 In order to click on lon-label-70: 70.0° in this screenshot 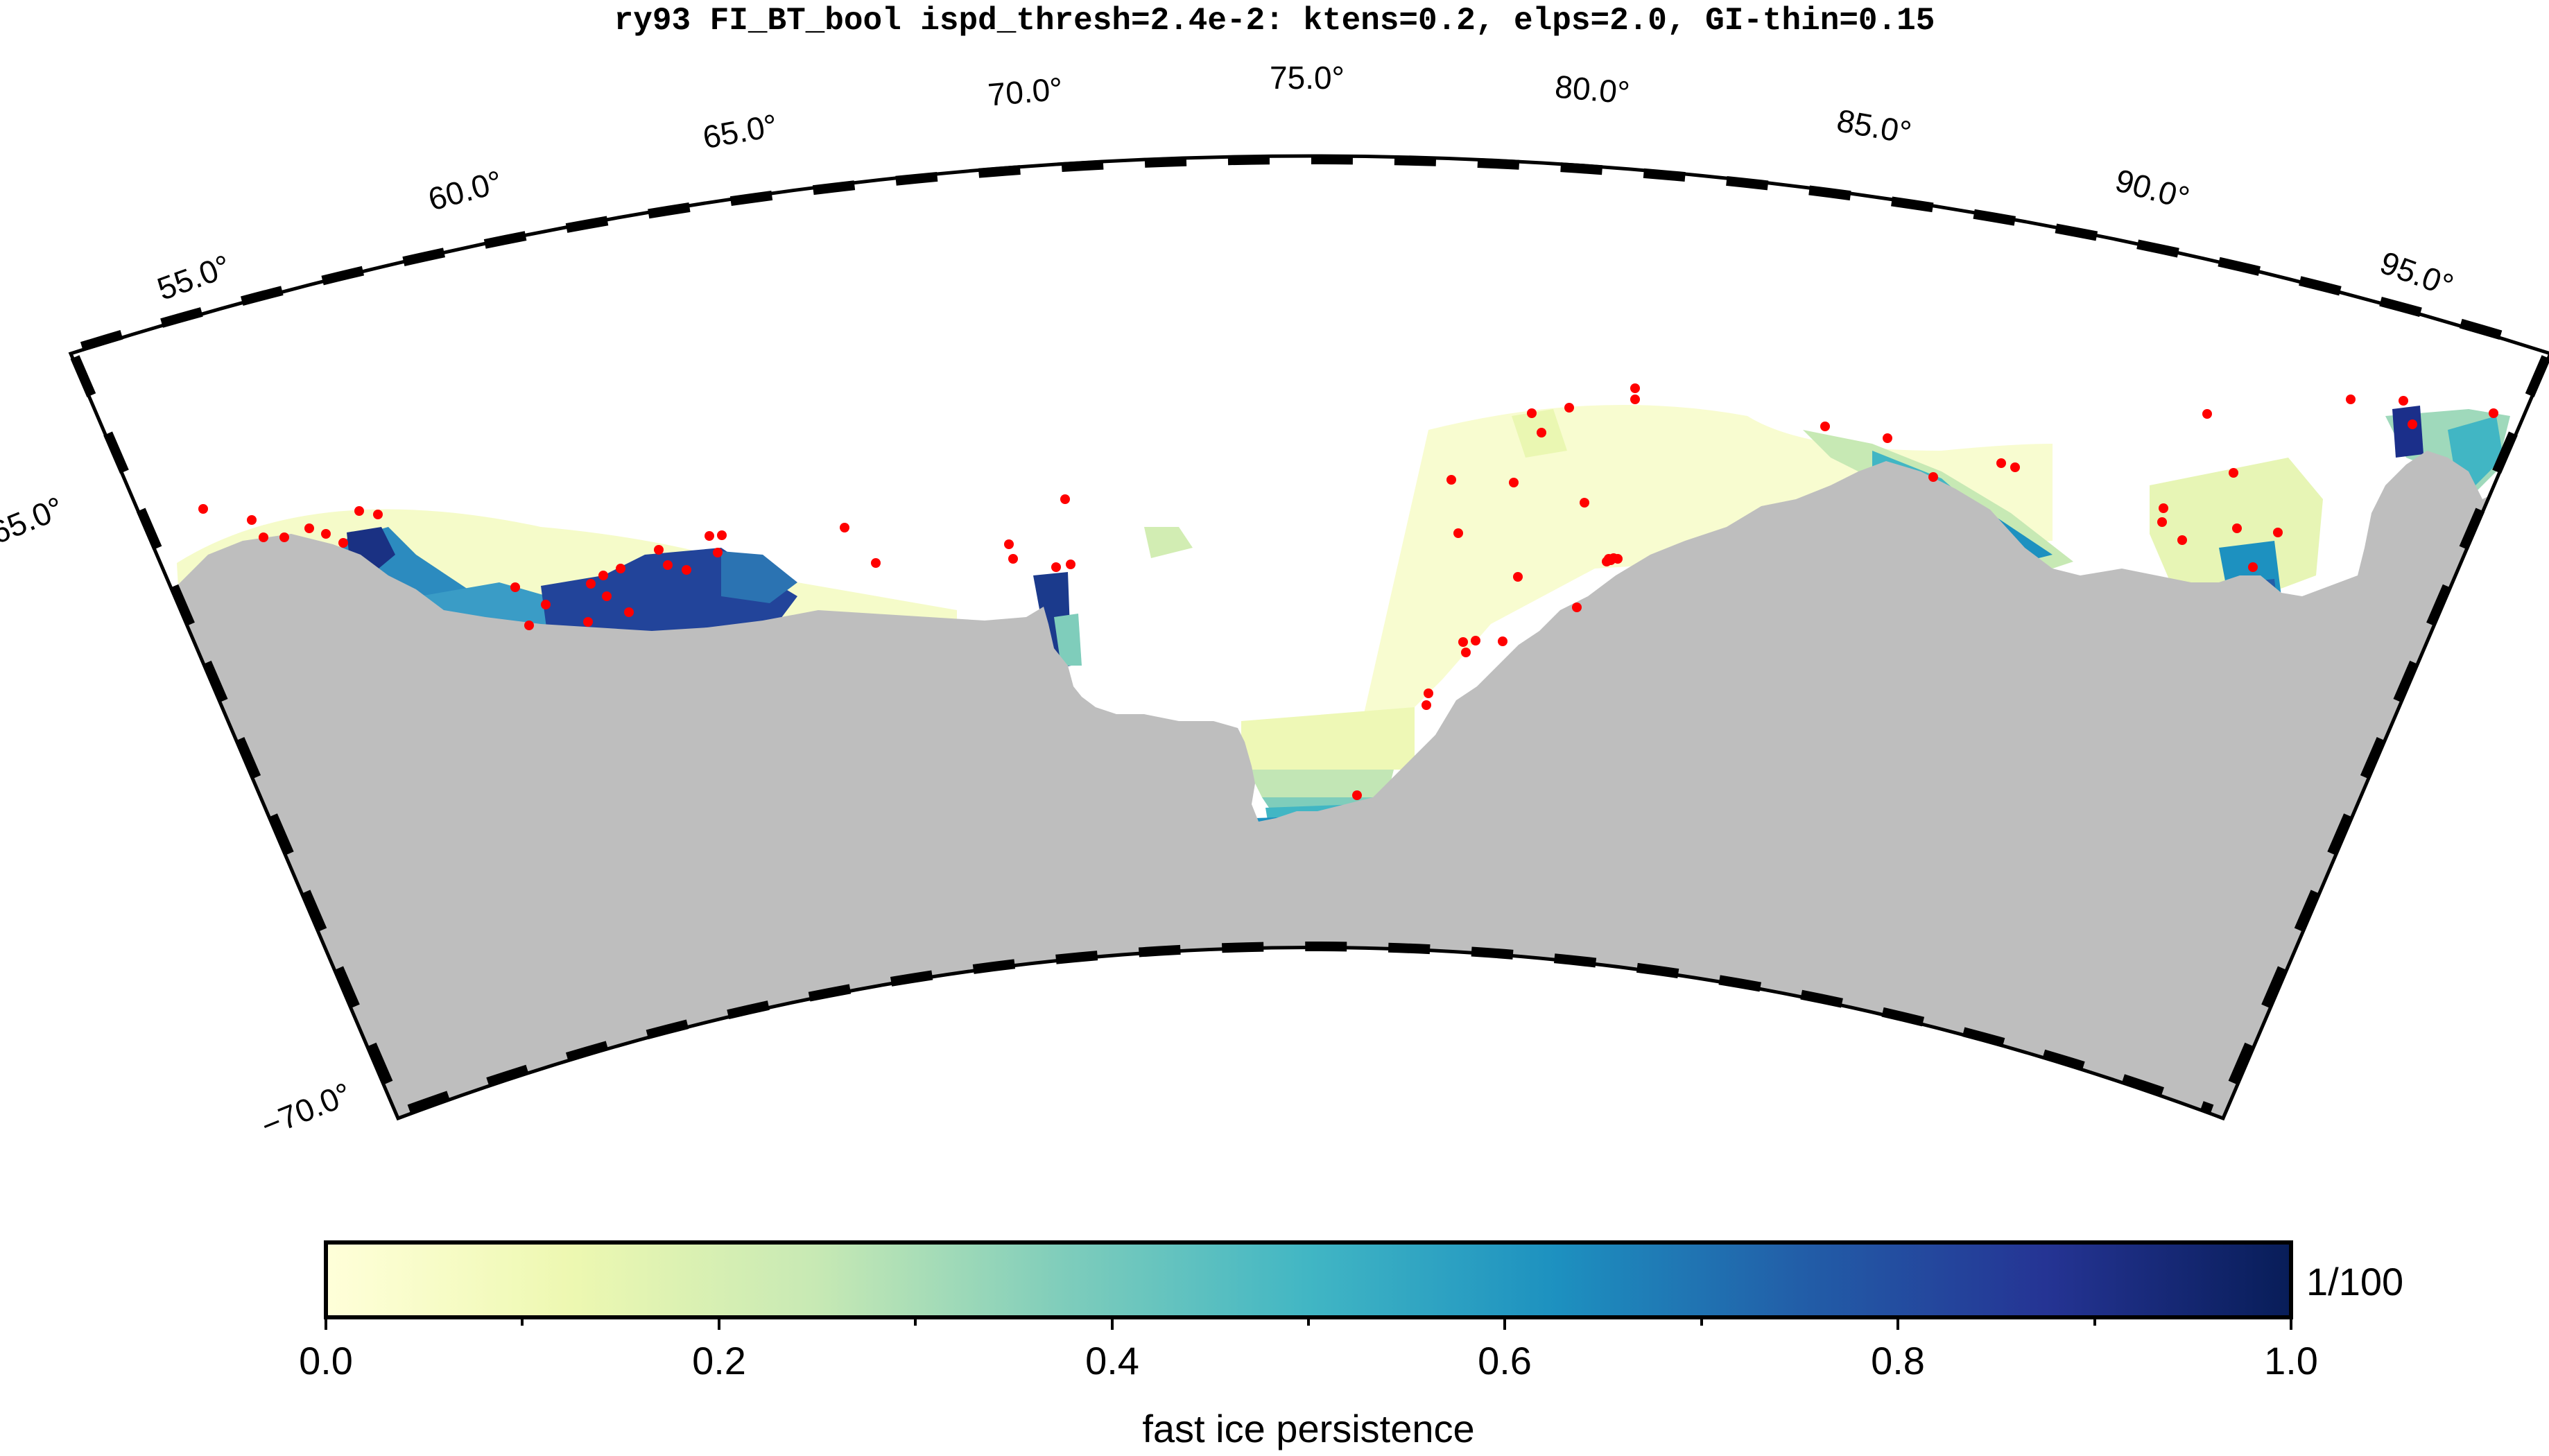, I will do `click(1025, 91)`.